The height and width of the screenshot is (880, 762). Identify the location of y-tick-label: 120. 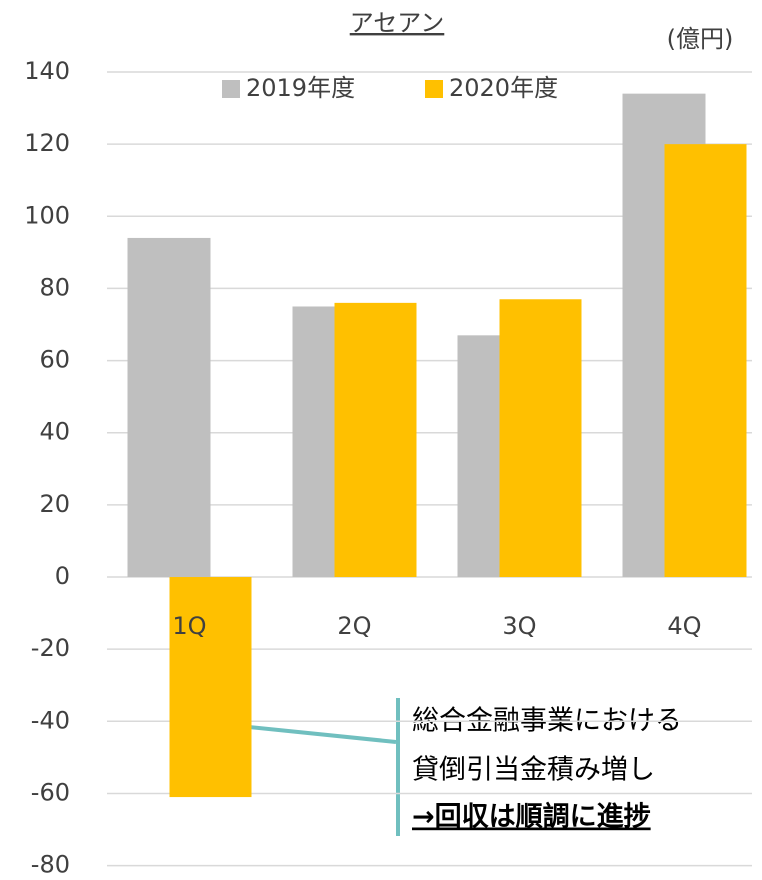
(47, 143).